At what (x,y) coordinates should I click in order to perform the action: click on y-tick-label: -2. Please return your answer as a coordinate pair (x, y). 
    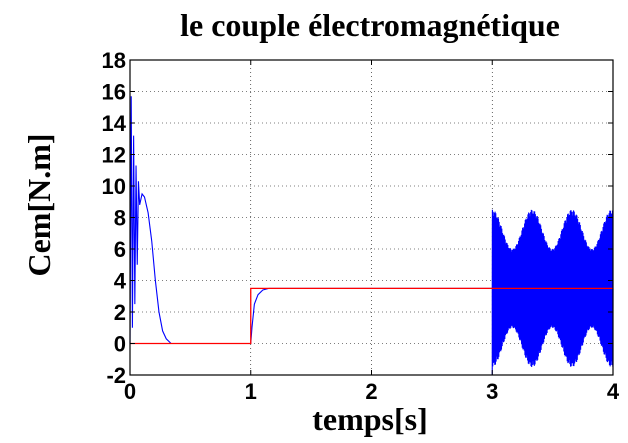
    Looking at the image, I should click on (116, 375).